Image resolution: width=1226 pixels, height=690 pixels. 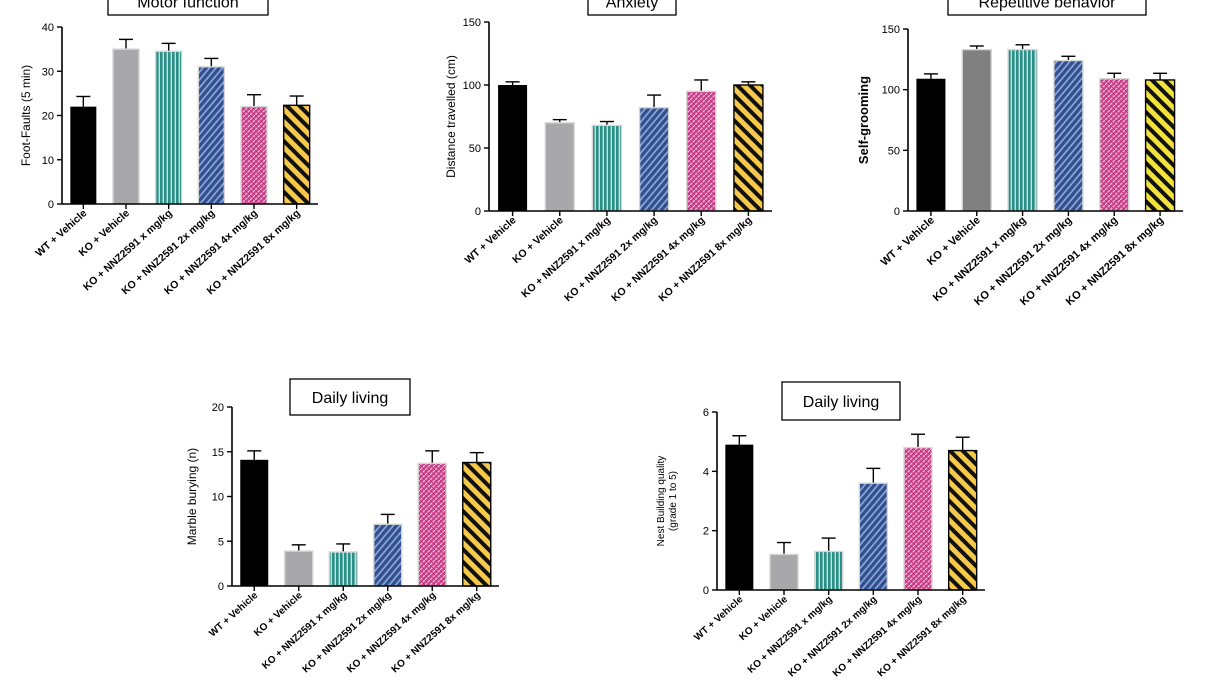 I want to click on y-tick-label: 5, so click(x=221, y=542).